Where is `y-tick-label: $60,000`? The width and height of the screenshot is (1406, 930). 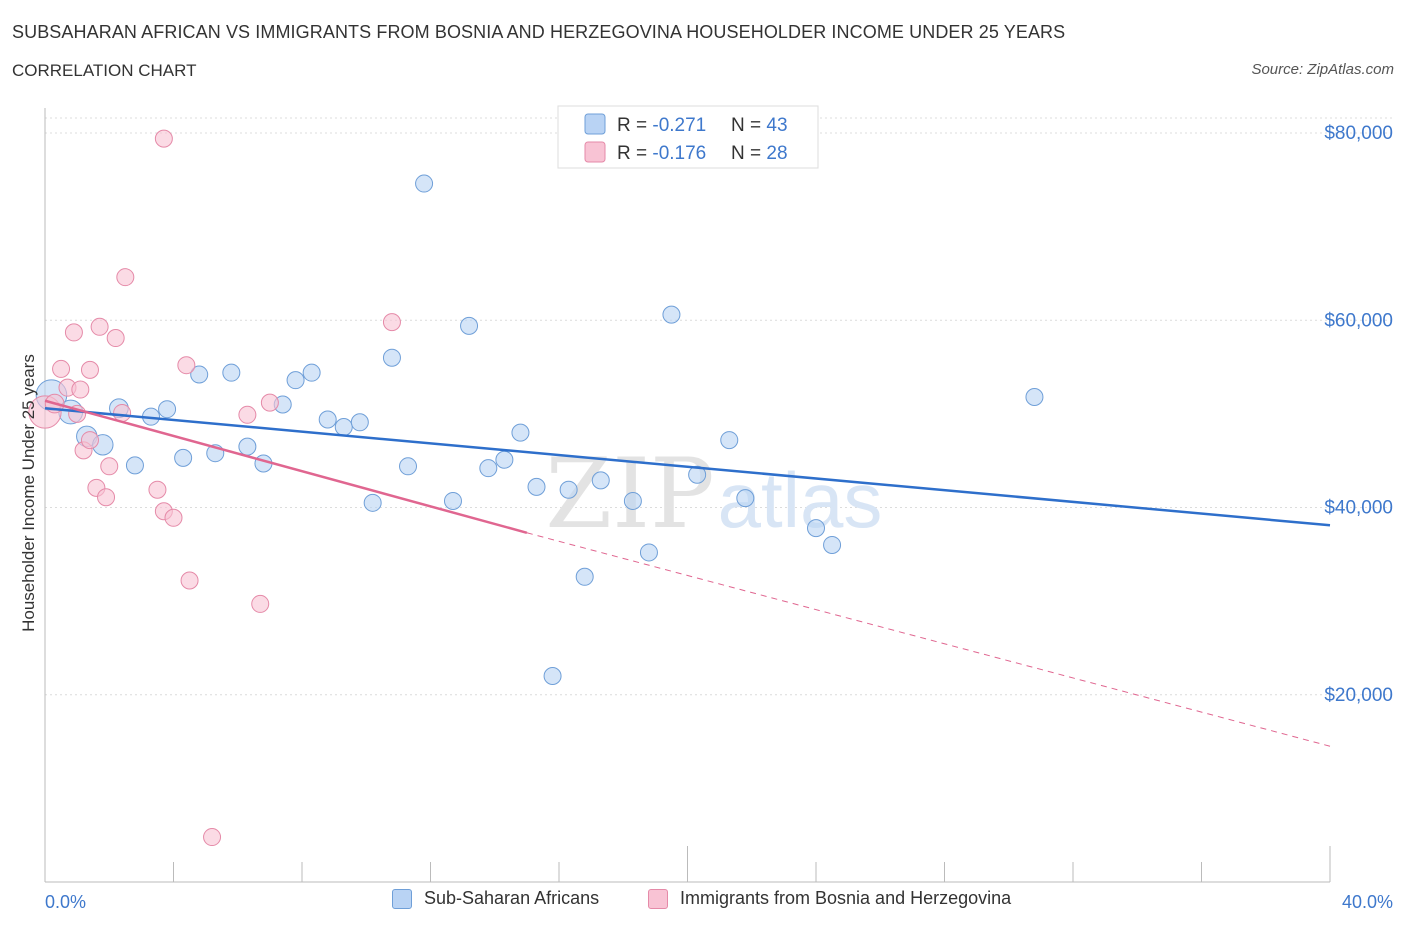 y-tick-label: $60,000 is located at coordinates (1358, 320).